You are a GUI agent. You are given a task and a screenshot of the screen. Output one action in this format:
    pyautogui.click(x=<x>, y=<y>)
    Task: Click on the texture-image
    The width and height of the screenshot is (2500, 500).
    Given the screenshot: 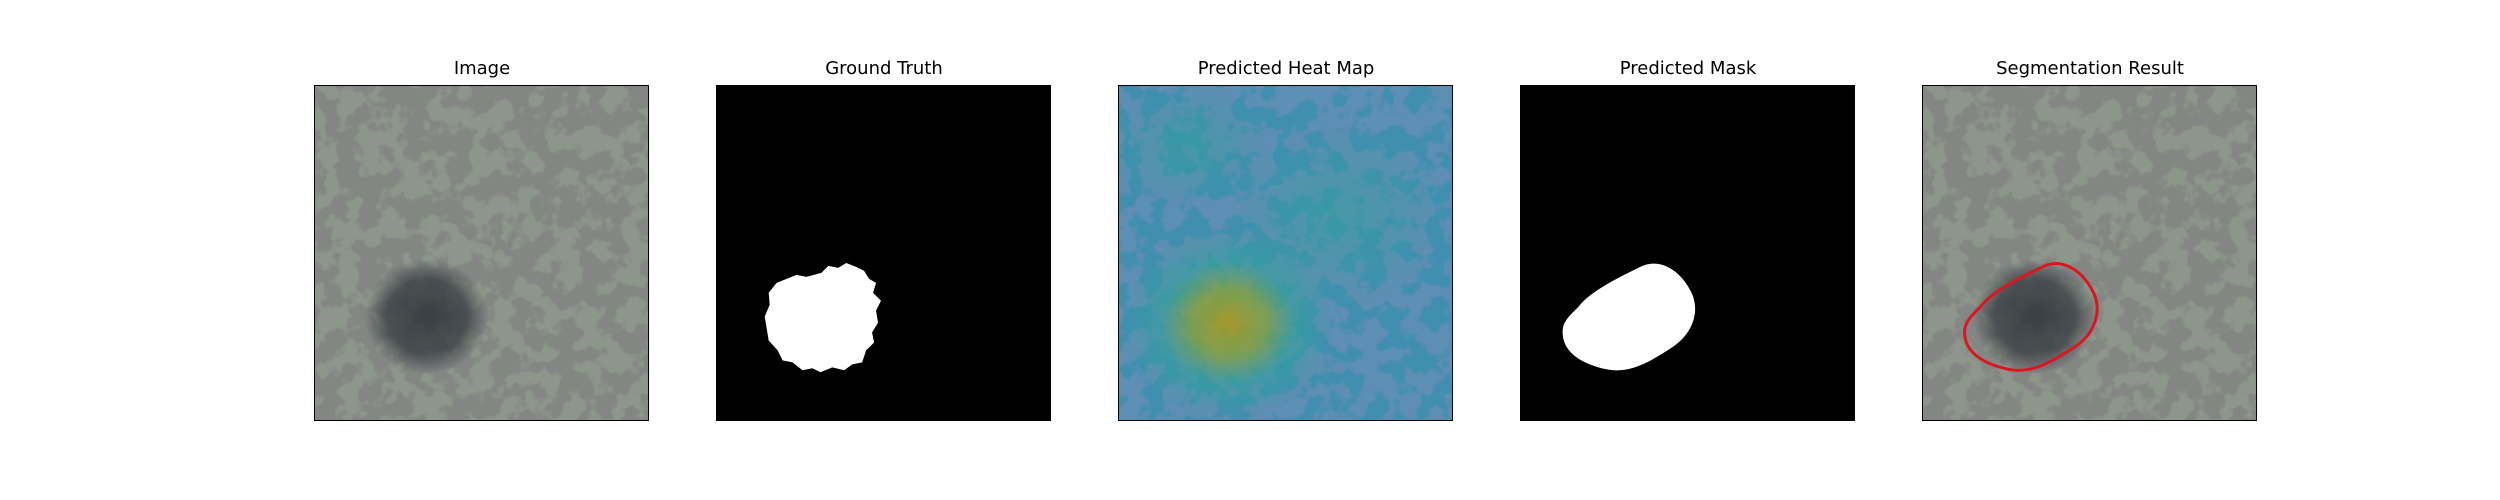 What is the action you would take?
    pyautogui.click(x=481, y=253)
    